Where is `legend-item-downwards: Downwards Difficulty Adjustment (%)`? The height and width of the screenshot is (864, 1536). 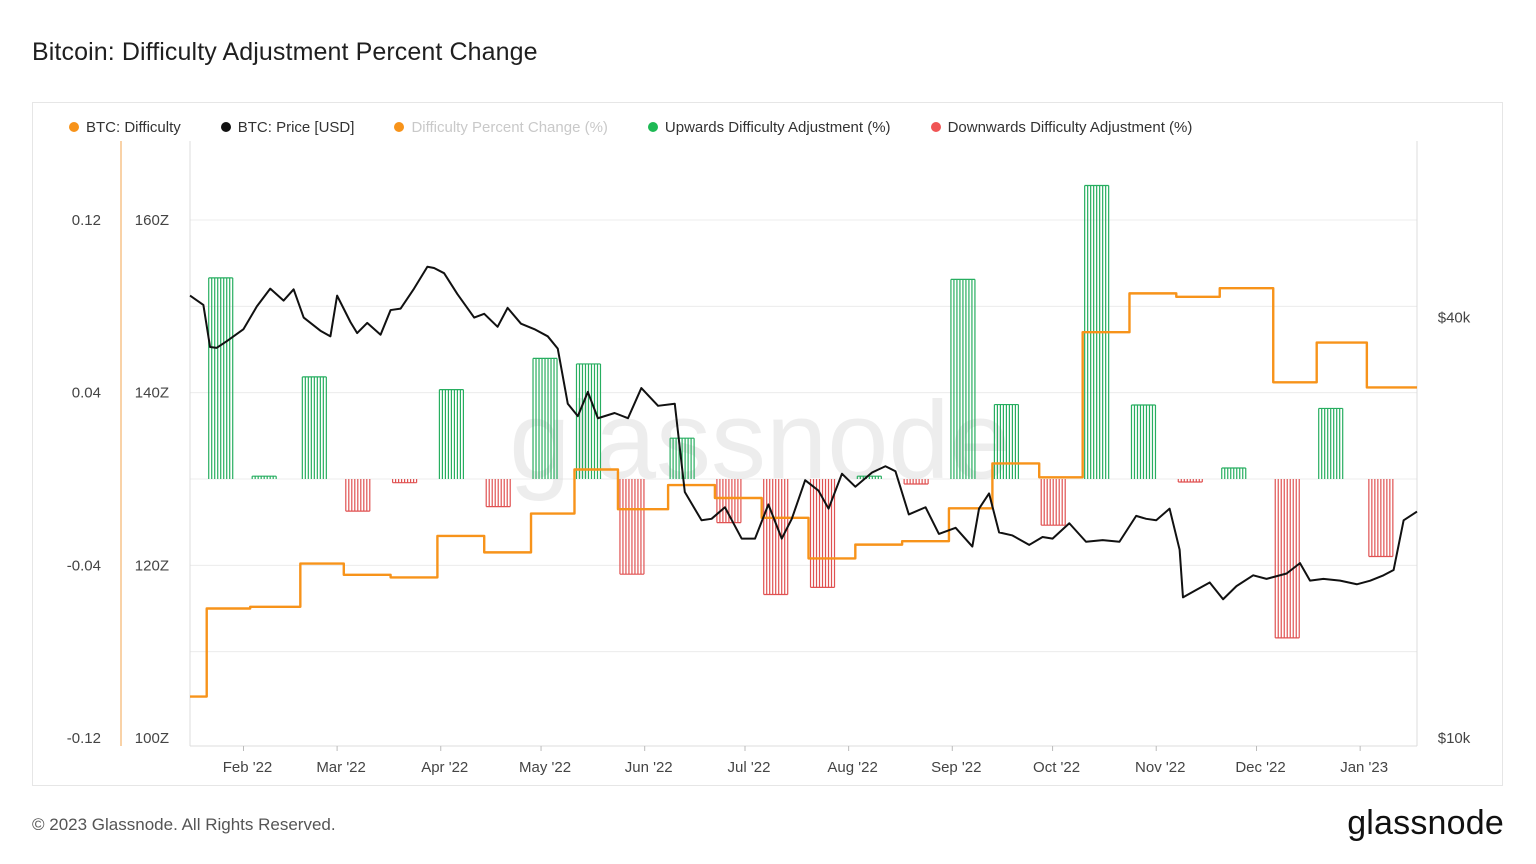 legend-item-downwards: Downwards Difficulty Adjustment (%) is located at coordinates (1061, 127).